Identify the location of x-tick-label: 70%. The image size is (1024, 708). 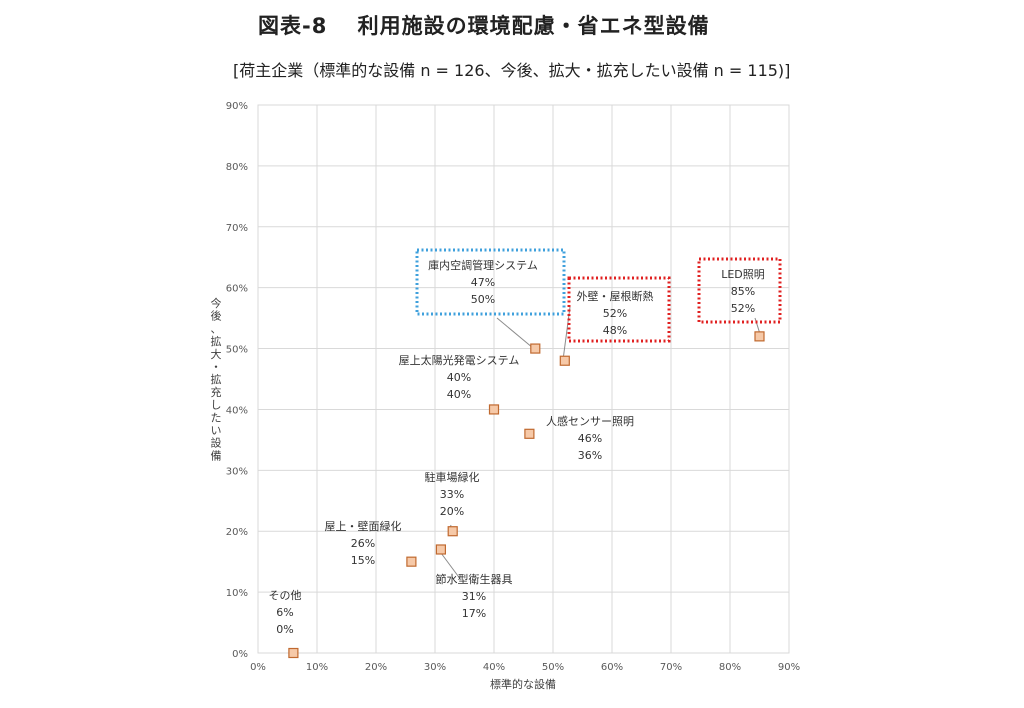
(671, 667).